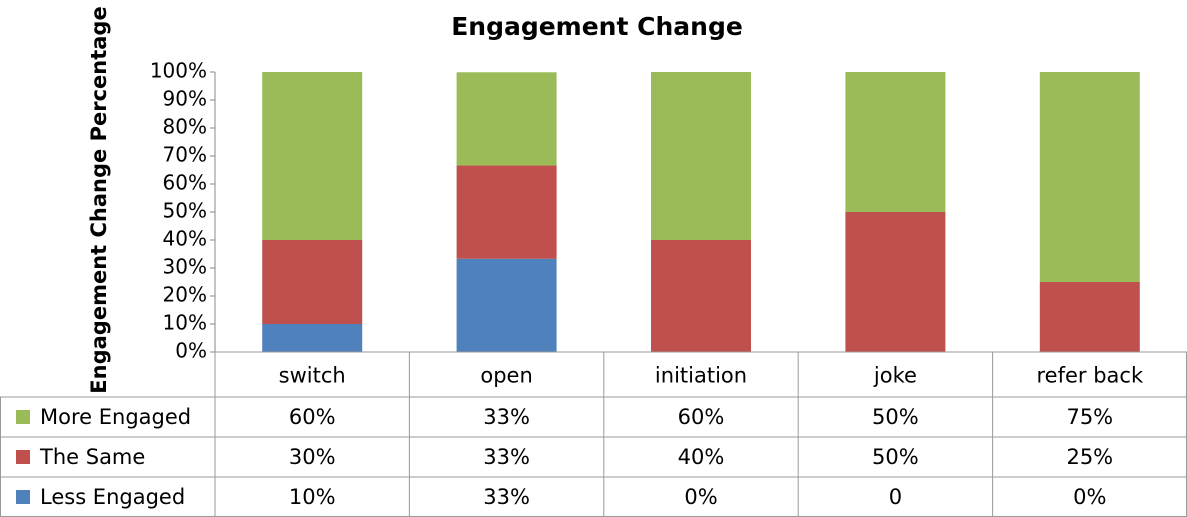  What do you see at coordinates (1089, 457) in the screenshot?
I see `data-label: 25%` at bounding box center [1089, 457].